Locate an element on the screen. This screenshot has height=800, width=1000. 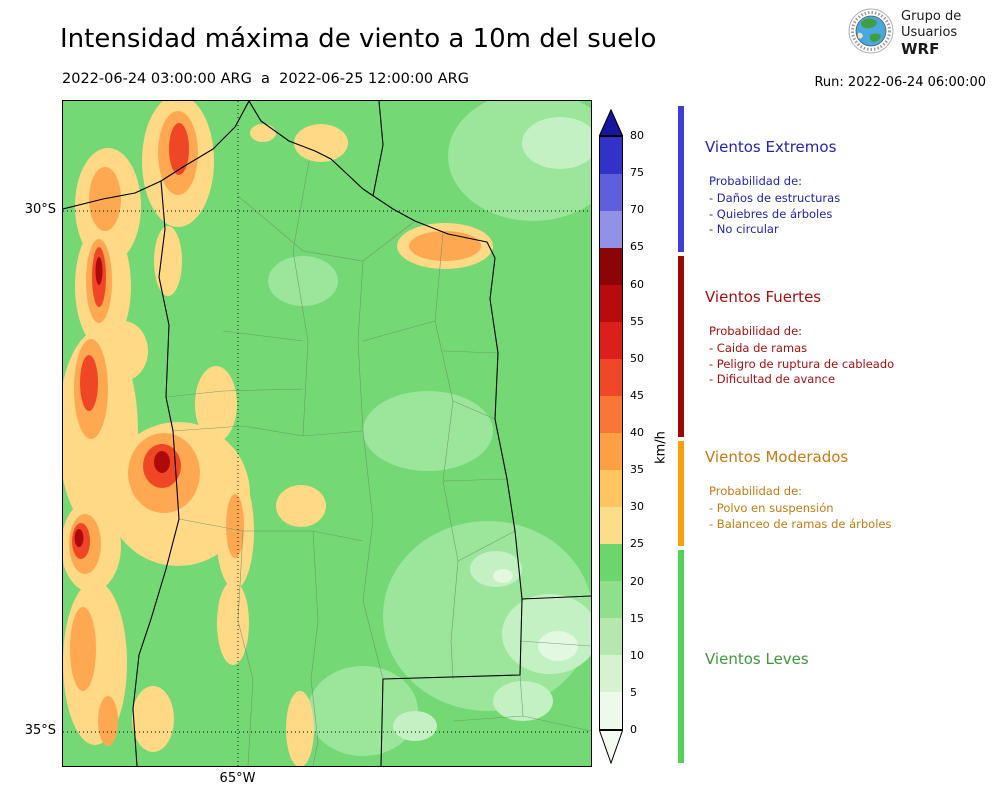
colorbar-unit-label: km/h is located at coordinates (661, 447).